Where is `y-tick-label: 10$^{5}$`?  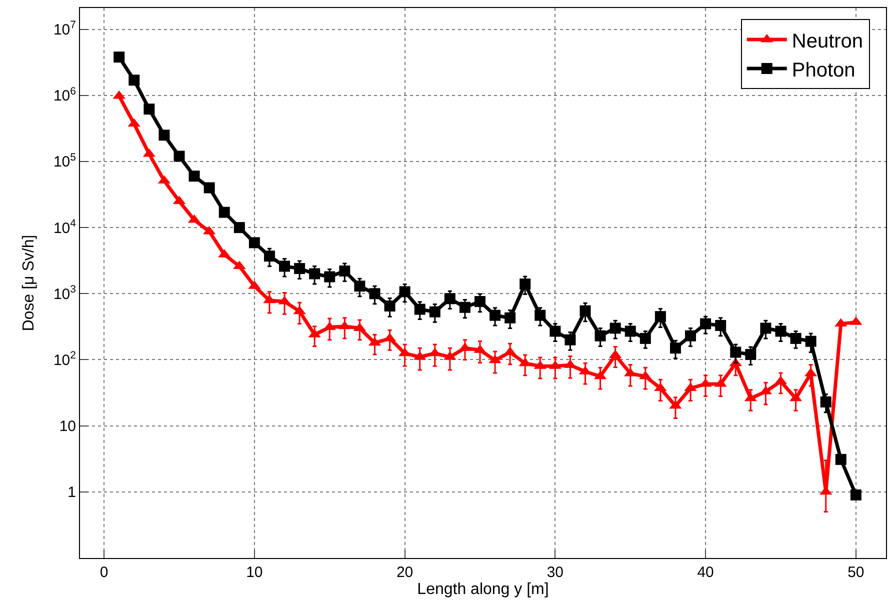
y-tick-label: 10$^{5}$ is located at coordinates (64, 161).